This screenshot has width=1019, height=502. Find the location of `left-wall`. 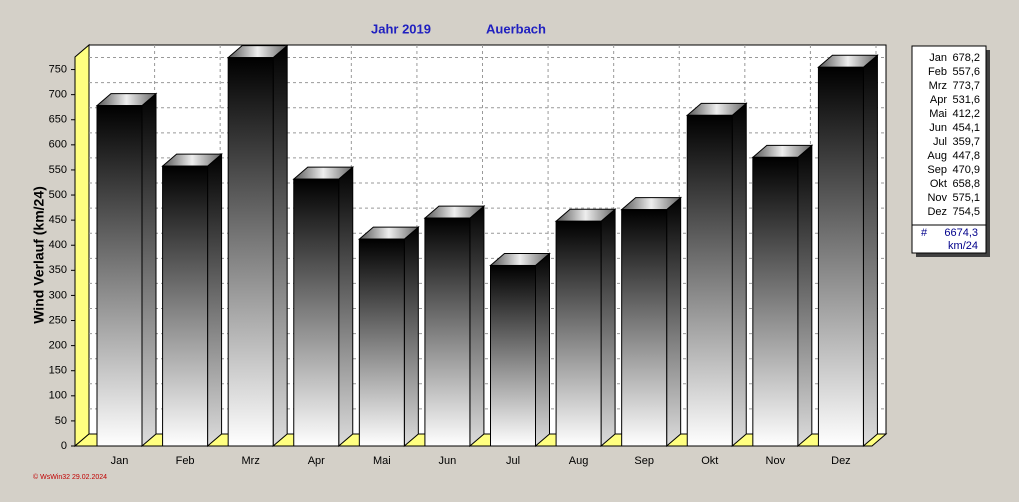

left-wall is located at coordinates (82, 245).